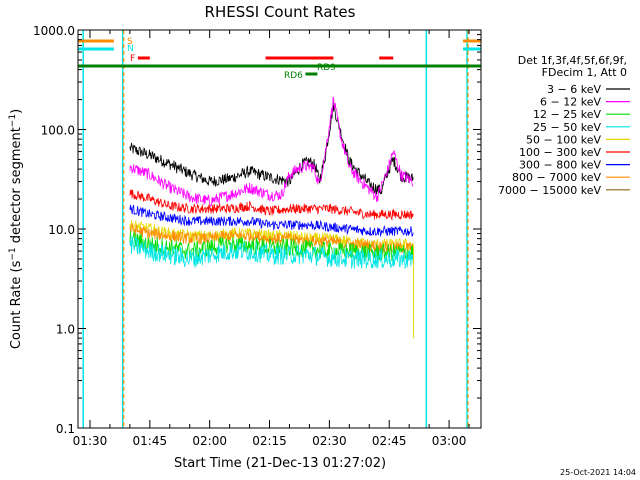 This screenshot has height=480, width=640. I want to click on legend-header-0: Det 1f,3f,4f,5f,6f,9f,, so click(572, 60).